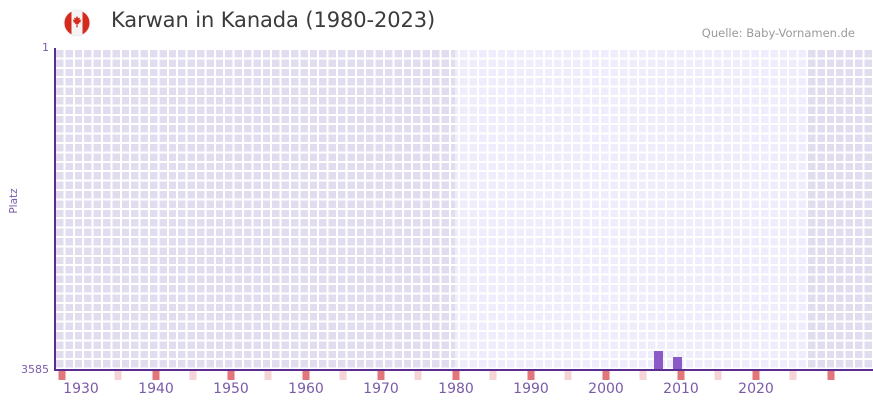  I want to click on bar-2006, so click(677, 363).